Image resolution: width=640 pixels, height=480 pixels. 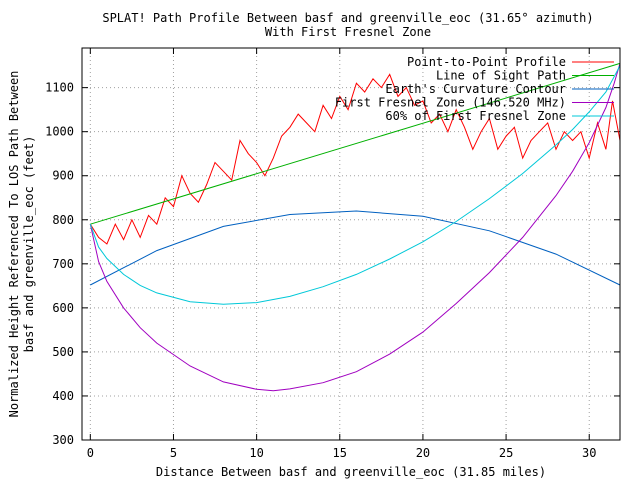 What do you see at coordinates (63, 264) in the screenshot?
I see `y-tick-label: 700` at bounding box center [63, 264].